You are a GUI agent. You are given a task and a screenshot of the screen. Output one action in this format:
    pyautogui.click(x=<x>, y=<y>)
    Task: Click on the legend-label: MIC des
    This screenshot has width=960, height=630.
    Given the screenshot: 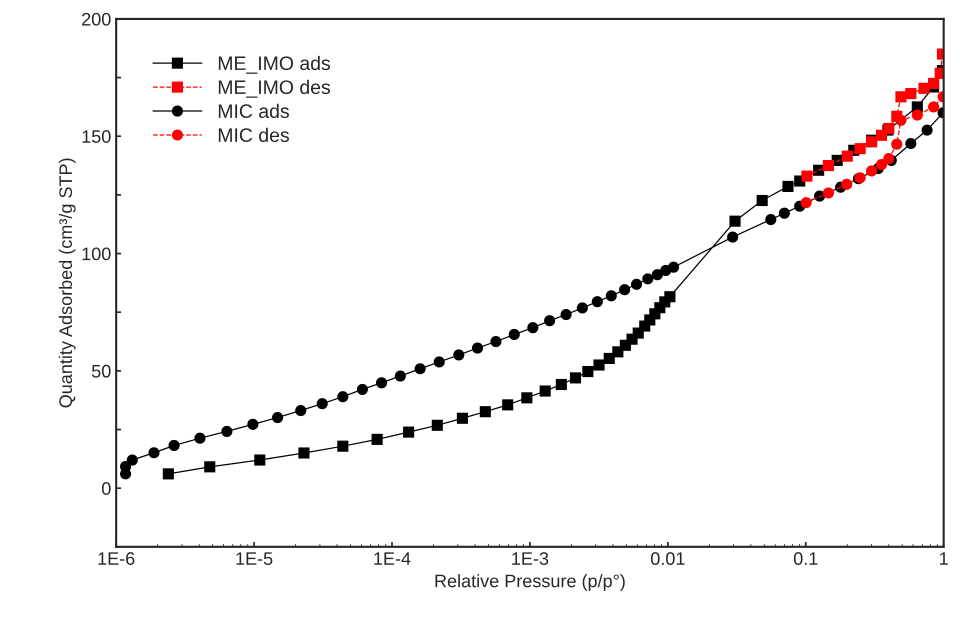 What is the action you would take?
    pyautogui.click(x=253, y=135)
    